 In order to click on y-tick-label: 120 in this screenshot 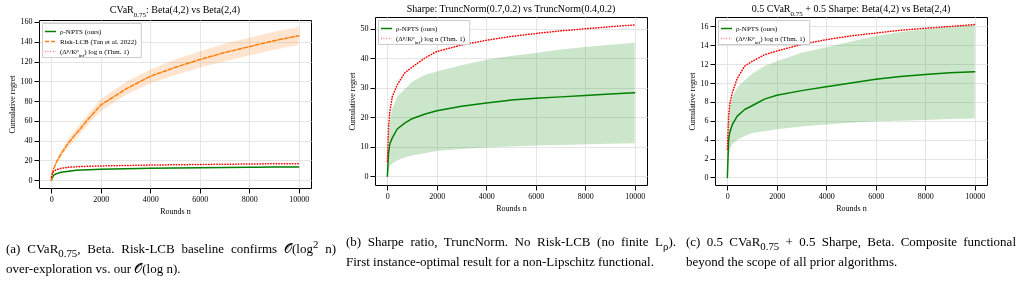, I will do `click(26, 62)`.